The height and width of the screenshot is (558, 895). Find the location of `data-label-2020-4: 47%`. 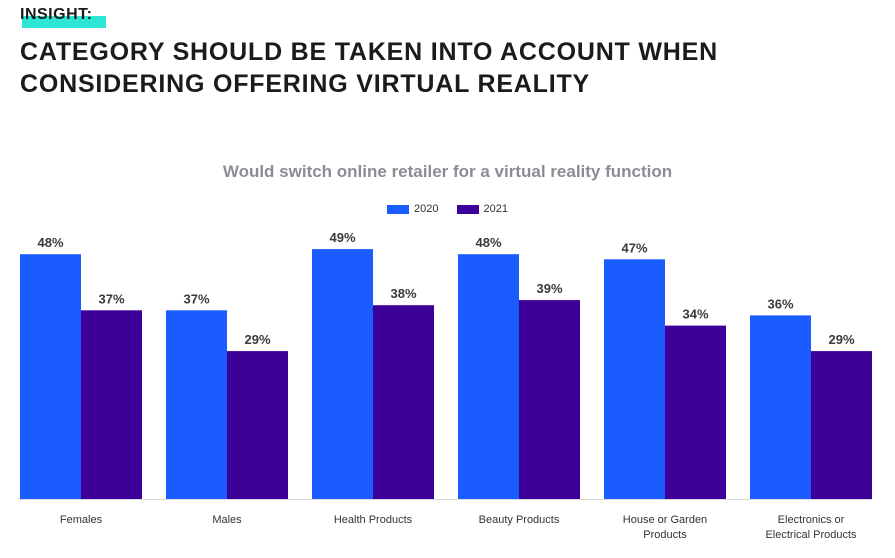

data-label-2020-4: 47% is located at coordinates (634, 247).